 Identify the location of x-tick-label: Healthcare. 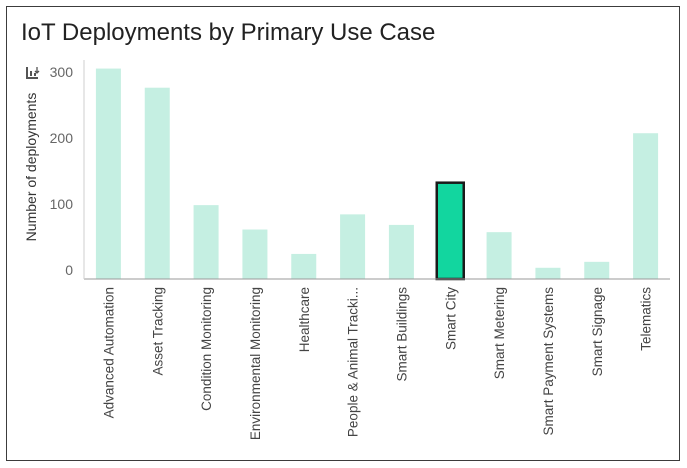
(304, 319).